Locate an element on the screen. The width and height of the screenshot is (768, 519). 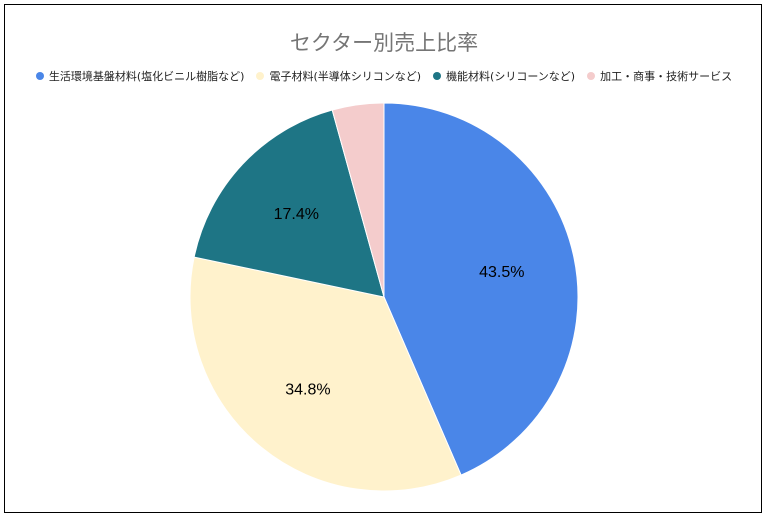
legend-item: 機能材料(シリコーンなど) is located at coordinates (504, 76).